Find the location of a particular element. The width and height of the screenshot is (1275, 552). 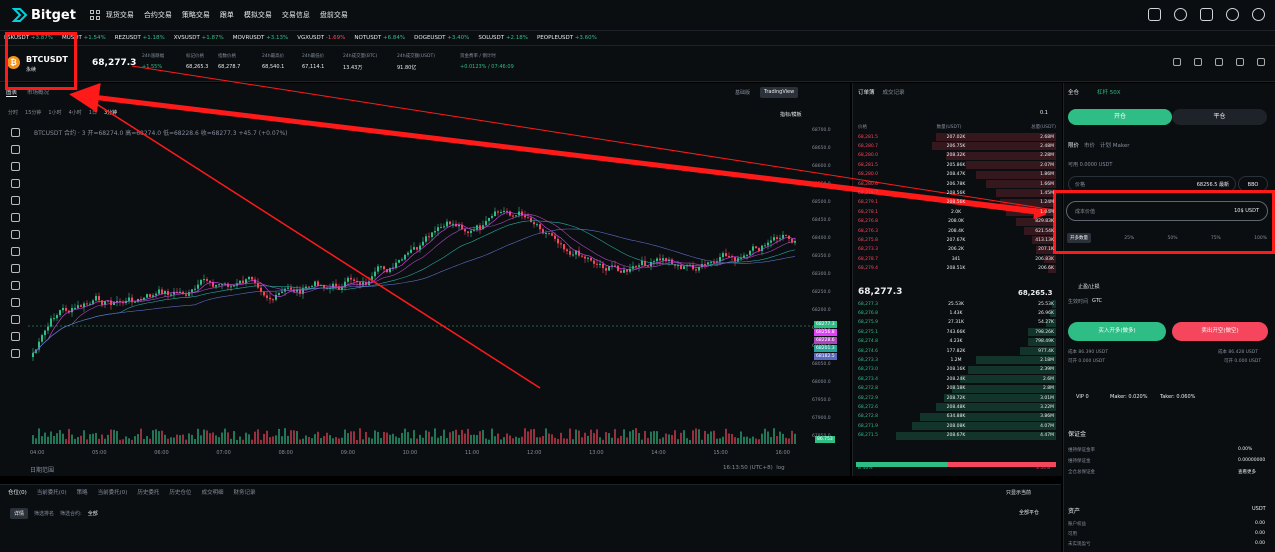

ticker-item: PEOPLEUSDT +3.60% is located at coordinates (567, 38).